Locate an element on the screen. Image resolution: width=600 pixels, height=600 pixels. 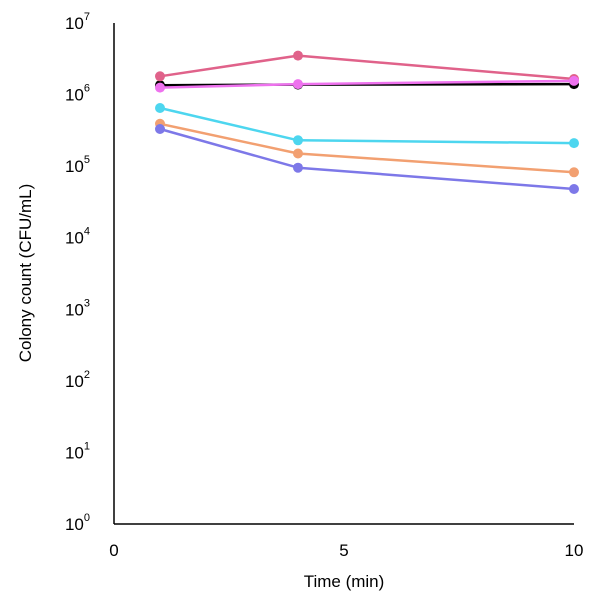
y-tick-exponent: 7 is located at coordinates (87, 17).